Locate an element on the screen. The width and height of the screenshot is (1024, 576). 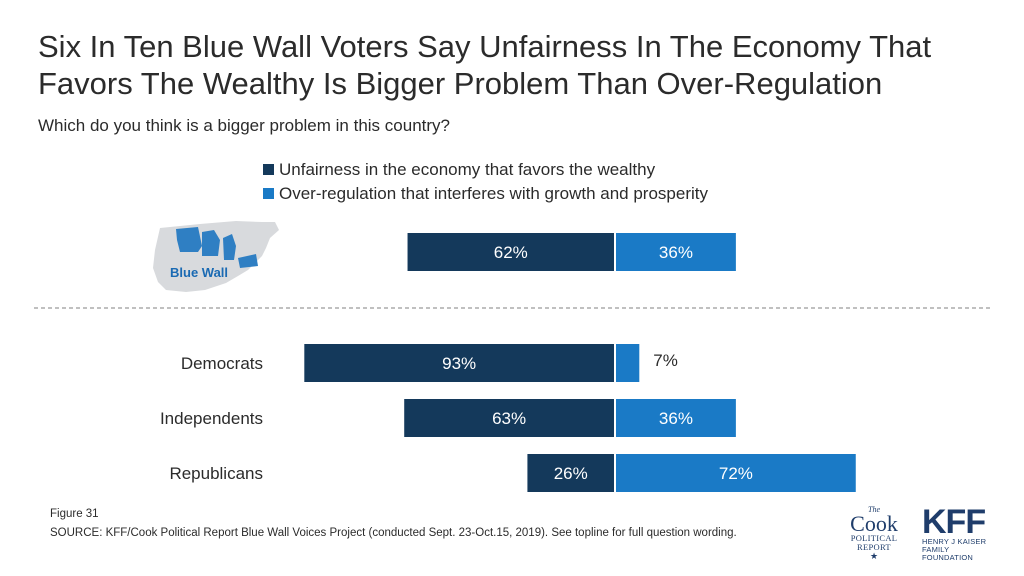
data-label-overregulation-blue-wall: 36% is located at coordinates (676, 252).